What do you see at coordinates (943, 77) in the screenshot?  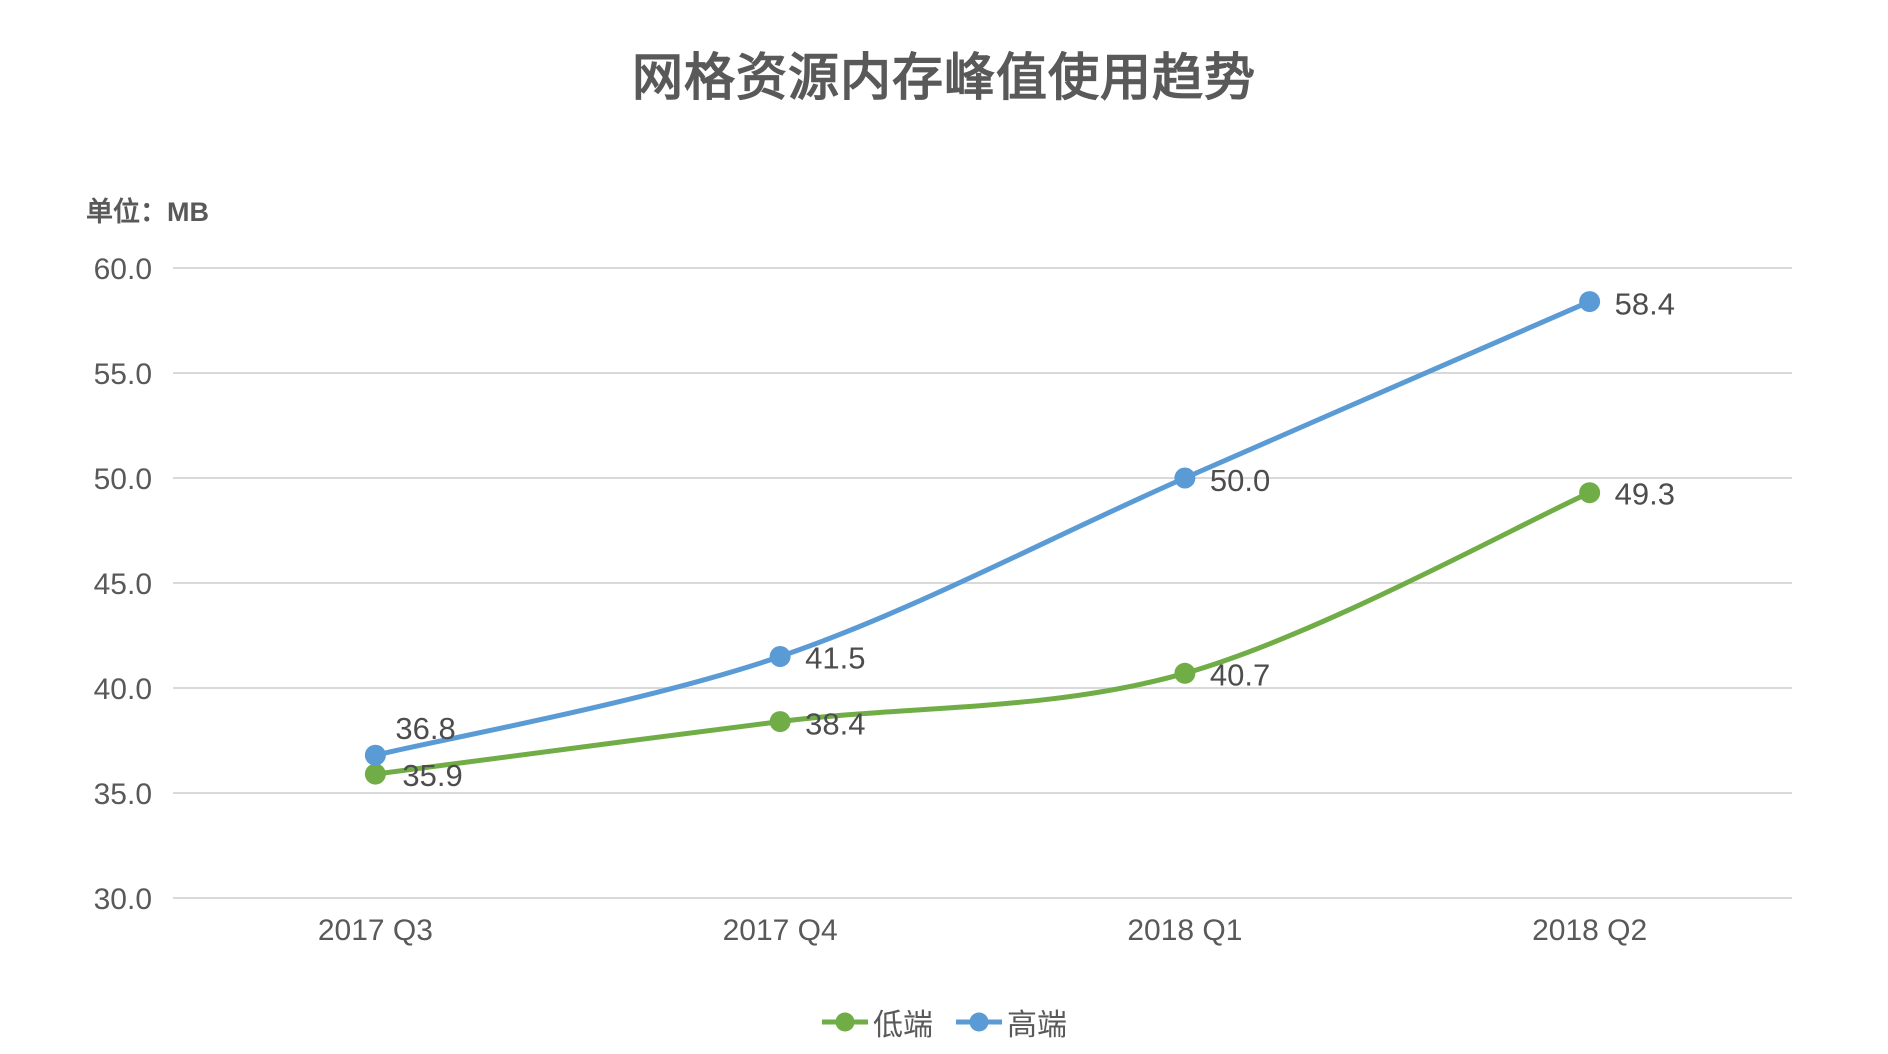 I see `chart-title: 网格资源内存峰值使用趋势` at bounding box center [943, 77].